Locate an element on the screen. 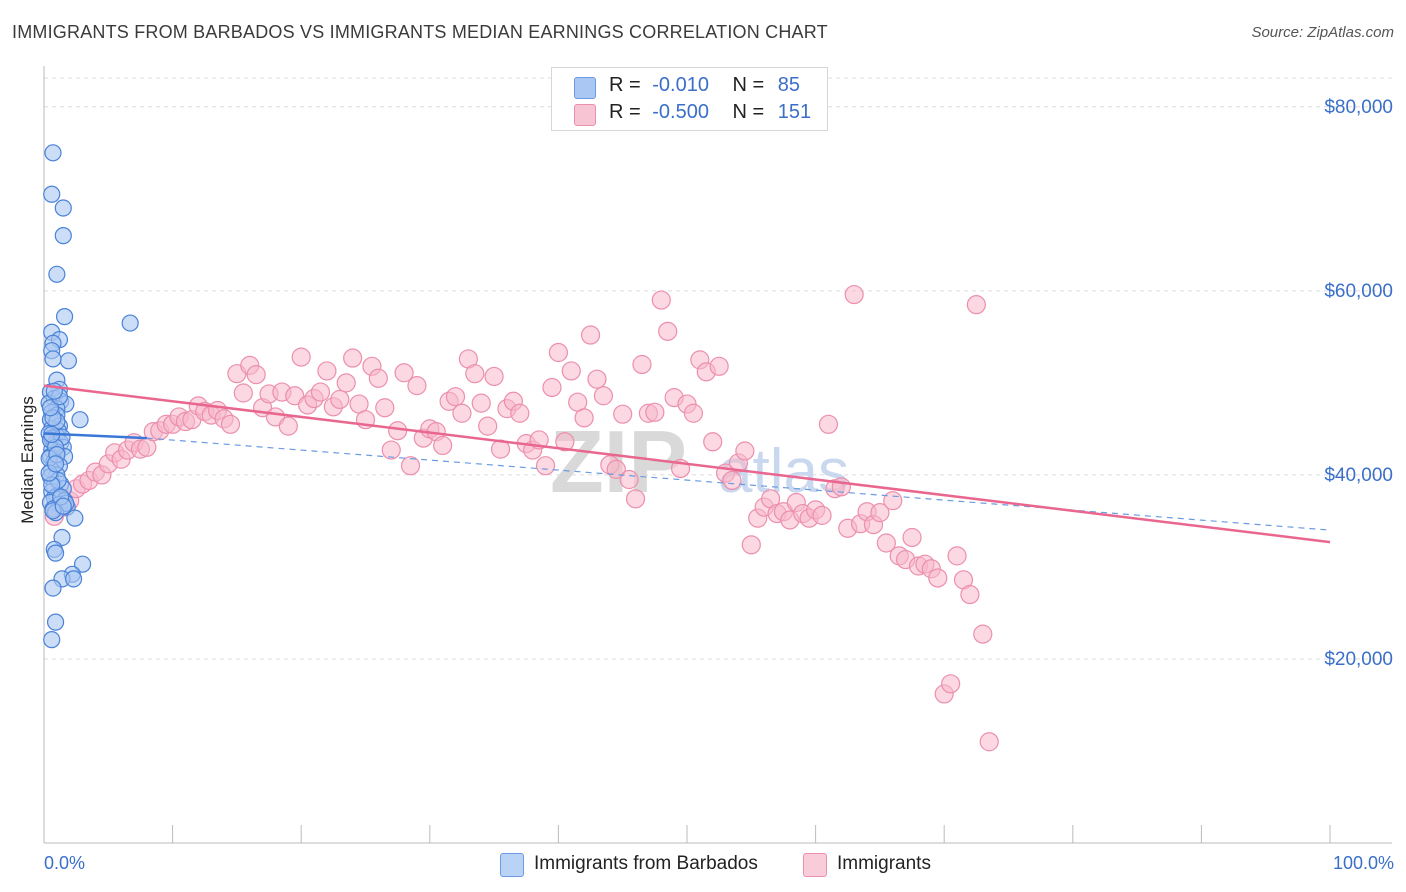 The height and width of the screenshot is (892, 1406). y-tick-label: $80,000 is located at coordinates (1358, 107).